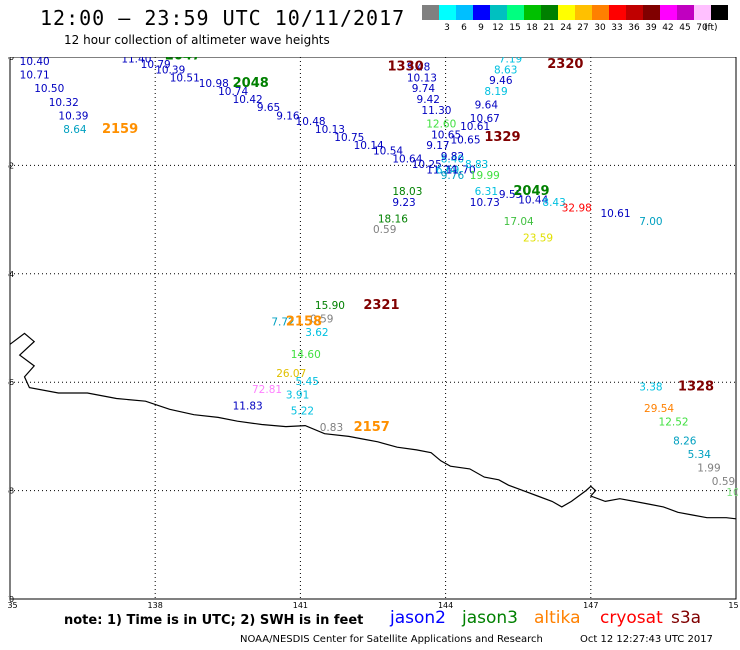 The height and width of the screenshot is (650, 740). Describe the element at coordinates (502, 137) in the screenshot. I see `pass-number-label: 1329` at that location.